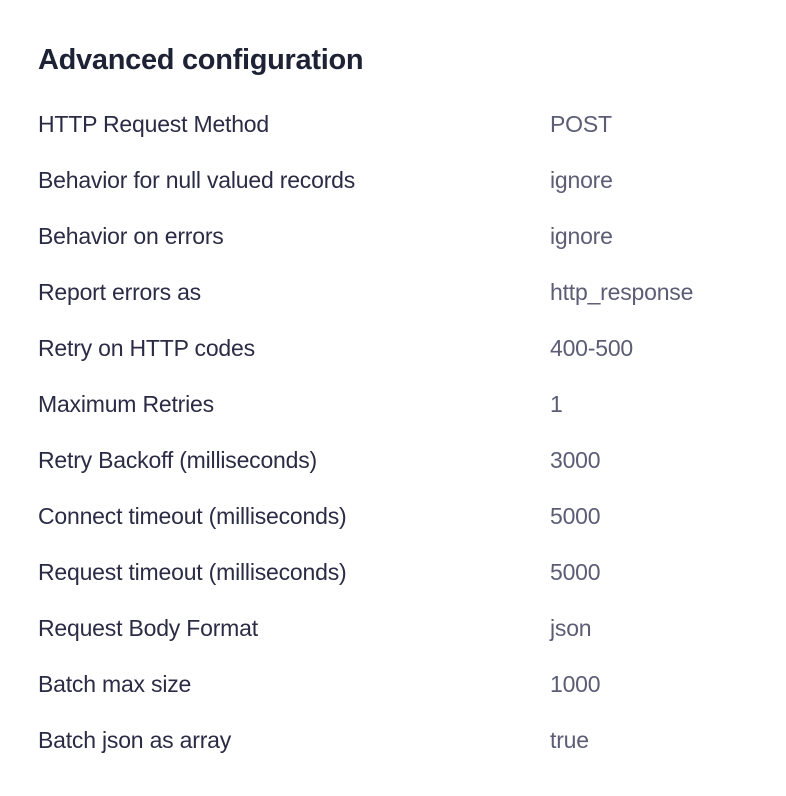 The height and width of the screenshot is (796, 786). I want to click on config-row-label: HTTP Request Method, so click(153, 123).